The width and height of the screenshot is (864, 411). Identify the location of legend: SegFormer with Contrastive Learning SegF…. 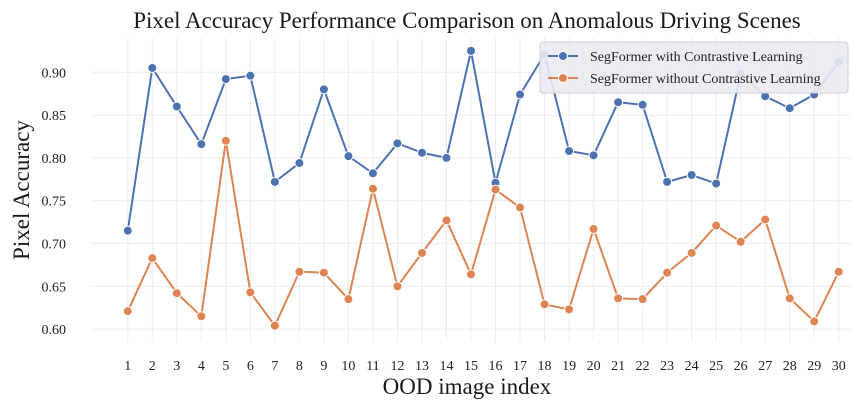
(694, 67).